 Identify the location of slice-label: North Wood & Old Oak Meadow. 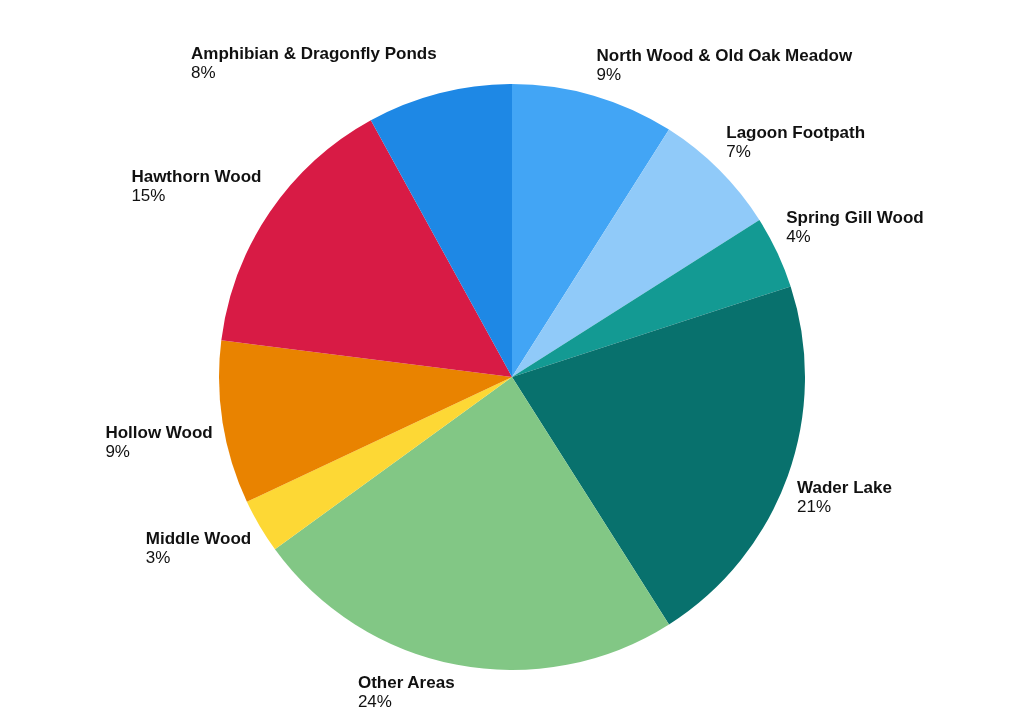
(724, 56).